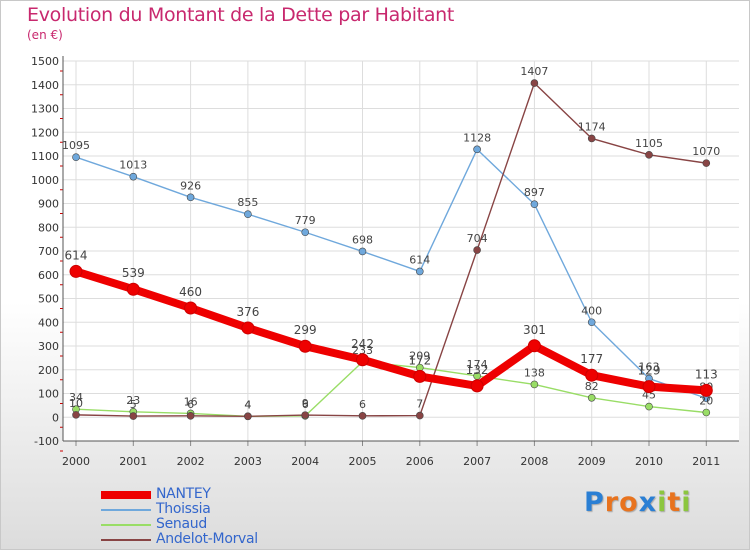 Image resolution: width=750 pixels, height=550 pixels. Describe the element at coordinates (45, 132) in the screenshot. I see `y-tick-label: 1200` at that location.